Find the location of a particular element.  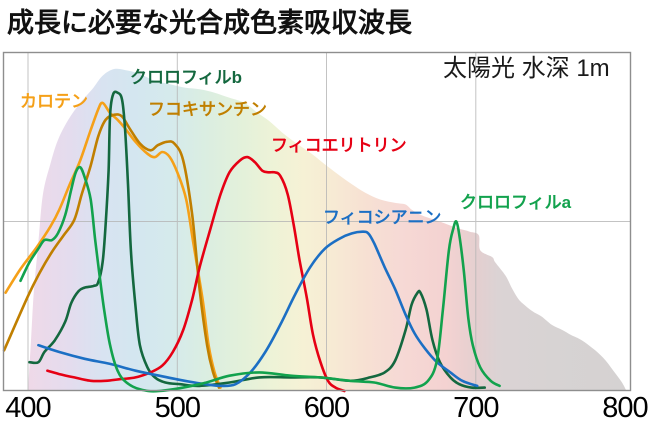

label-phycoerythrin: フィコエリトリン is located at coordinates (339, 145).